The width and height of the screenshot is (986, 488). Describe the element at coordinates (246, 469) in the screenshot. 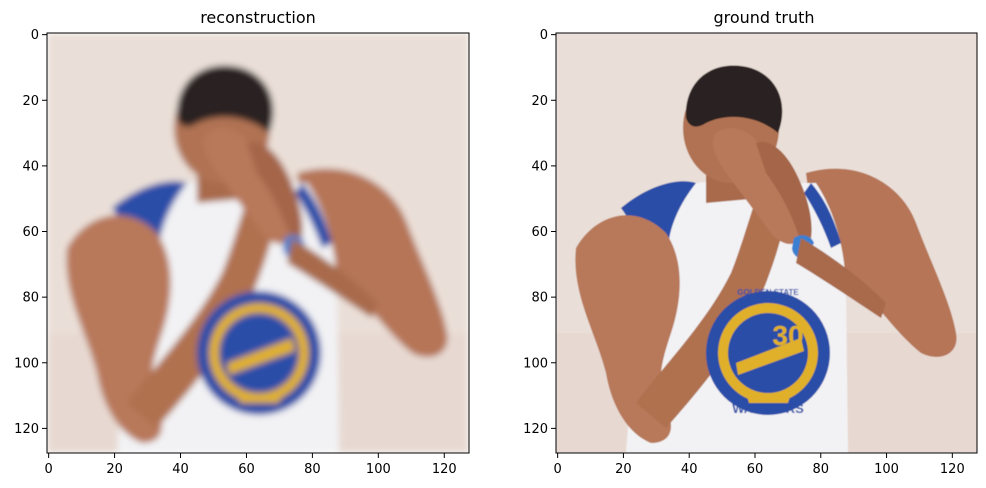

I see `reconstruction-x-tick-label: 60` at that location.